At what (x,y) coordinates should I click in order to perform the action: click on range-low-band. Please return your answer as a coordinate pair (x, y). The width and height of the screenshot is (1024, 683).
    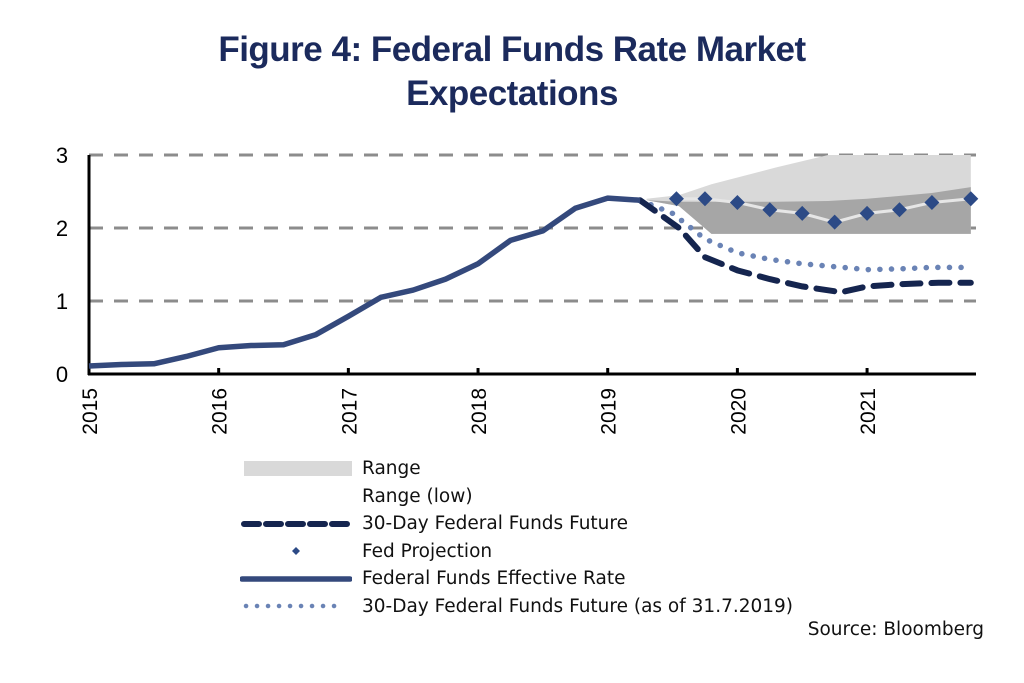
    Looking at the image, I should click on (808, 210).